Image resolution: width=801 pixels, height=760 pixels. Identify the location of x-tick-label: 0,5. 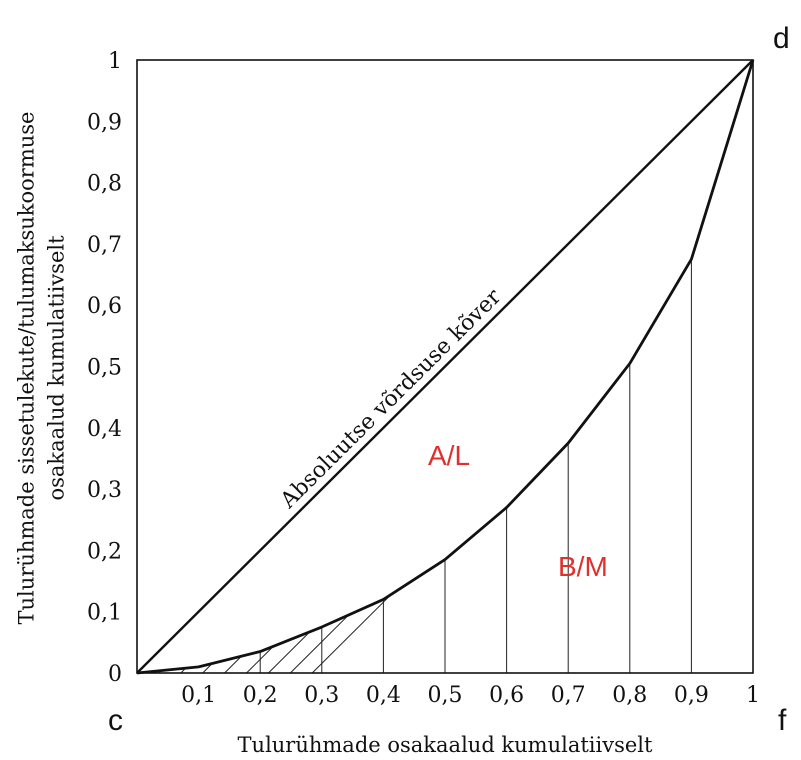
(445, 695).